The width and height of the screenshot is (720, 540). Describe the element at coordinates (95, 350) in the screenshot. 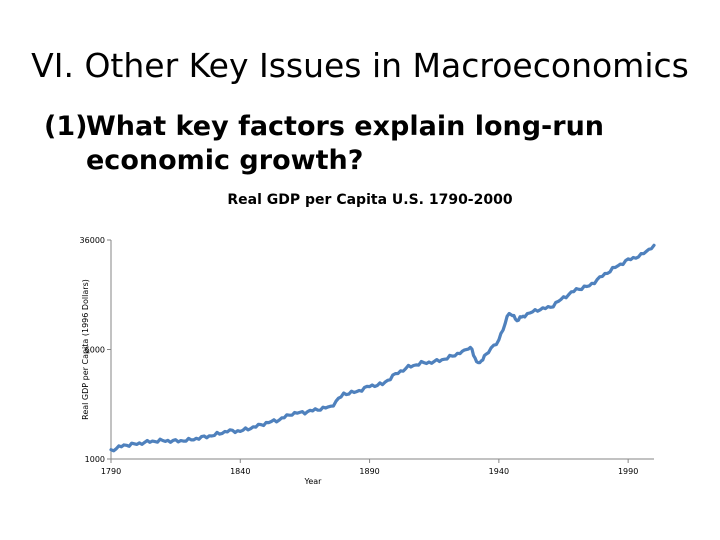

I see `y-tick-label: 6000` at that location.